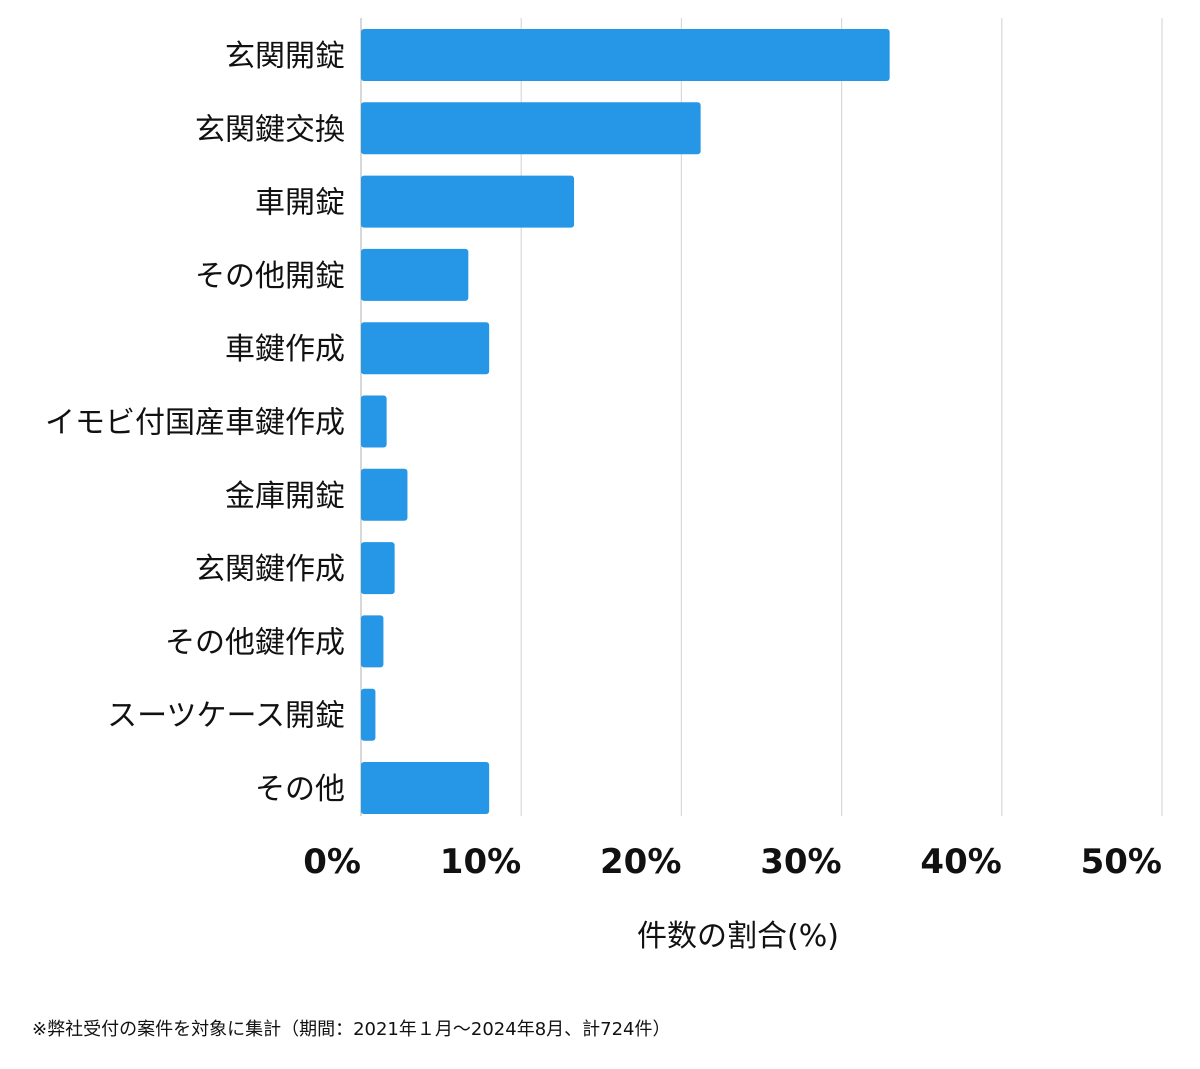 The image size is (1200, 1069). What do you see at coordinates (285, 349) in the screenshot?
I see `category-label: 車鍵作成` at bounding box center [285, 349].